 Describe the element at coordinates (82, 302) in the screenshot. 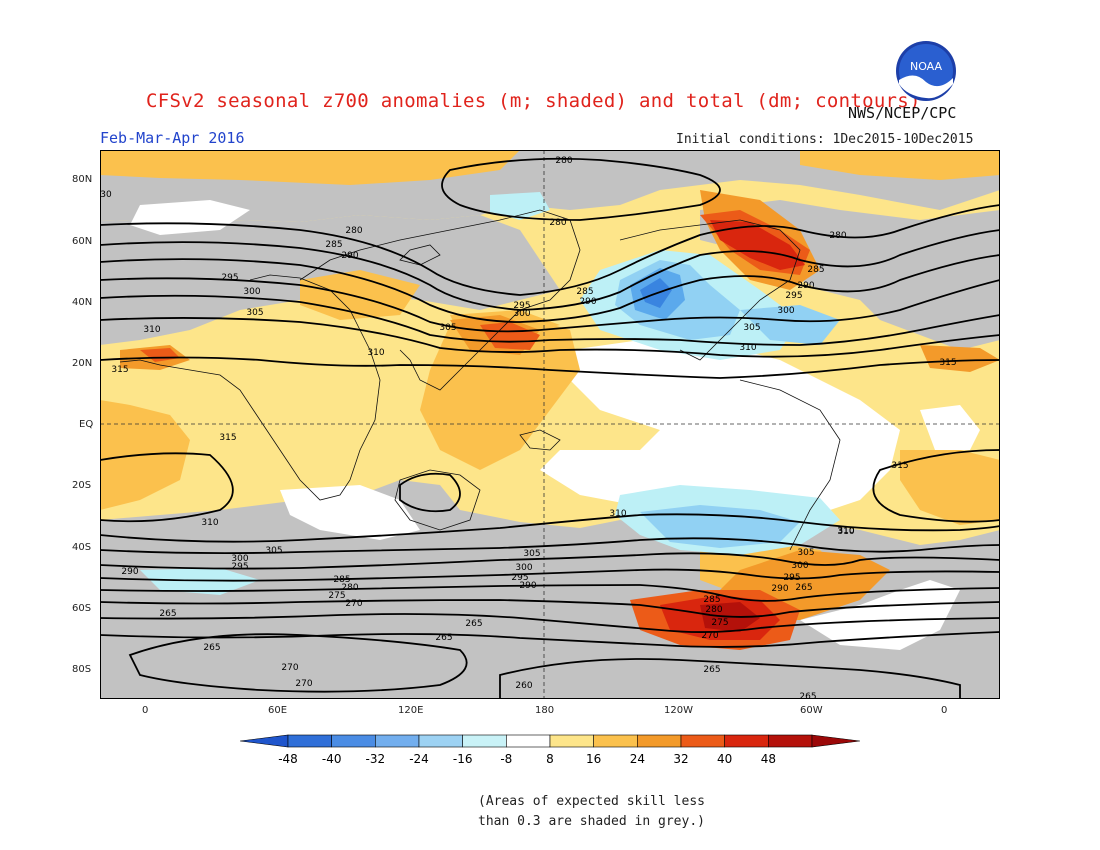

I see `lat-label: 40N` at that location.